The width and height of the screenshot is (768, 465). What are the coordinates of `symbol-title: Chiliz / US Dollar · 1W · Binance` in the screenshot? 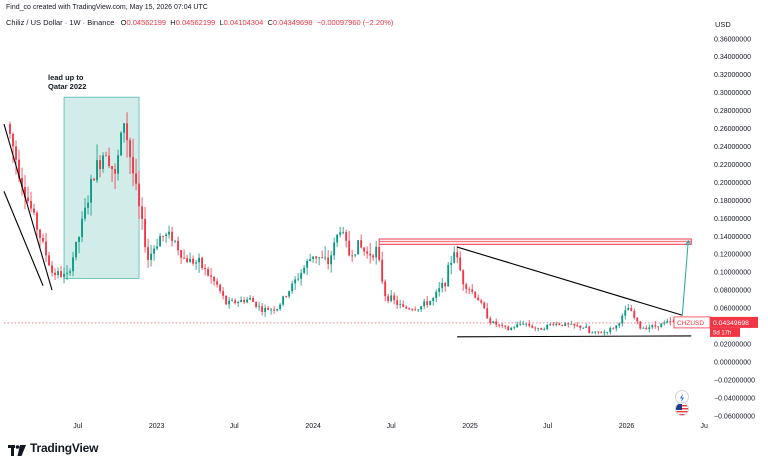 It's located at (60, 22).